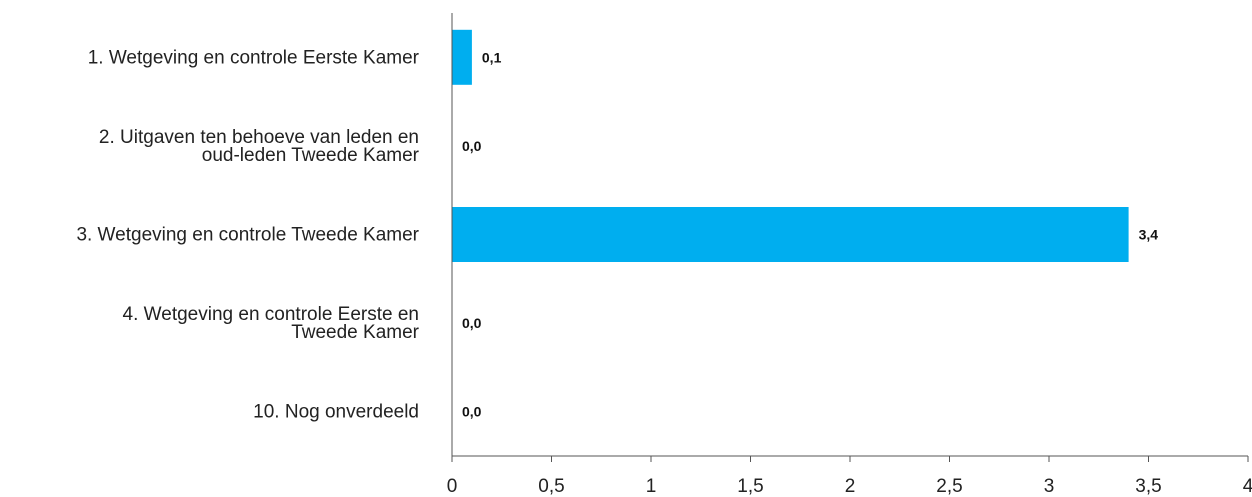 The width and height of the screenshot is (1252, 497). Describe the element at coordinates (259, 137) in the screenshot. I see `category-label-line: 2. Uitgaven ten behoeve van leden en` at that location.